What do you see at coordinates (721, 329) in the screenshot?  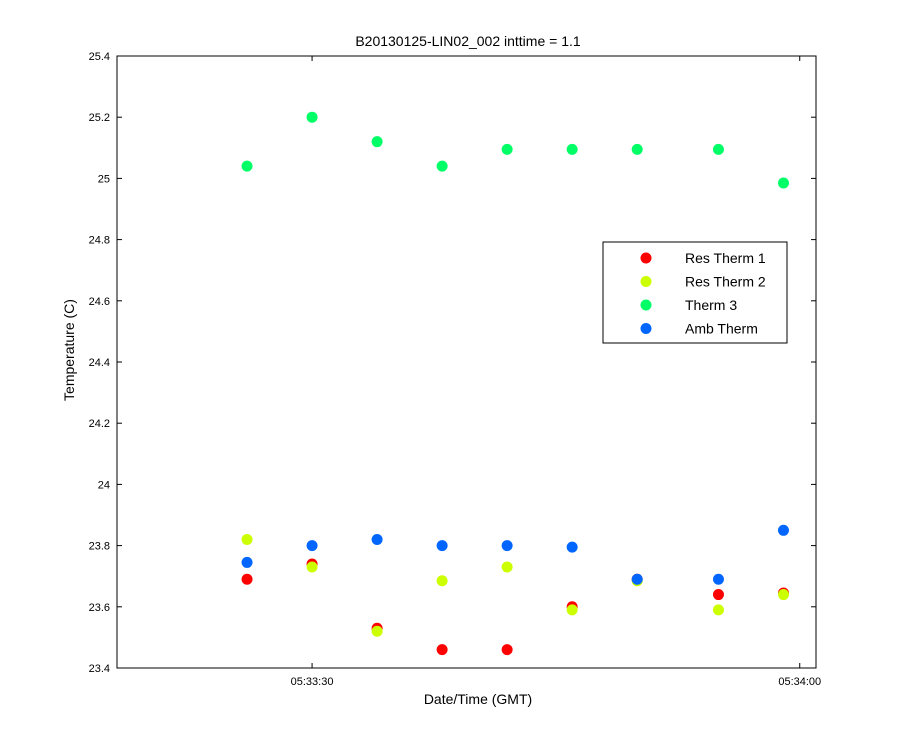 I see `legend-label-amb-therm: Amb Therm` at bounding box center [721, 329].